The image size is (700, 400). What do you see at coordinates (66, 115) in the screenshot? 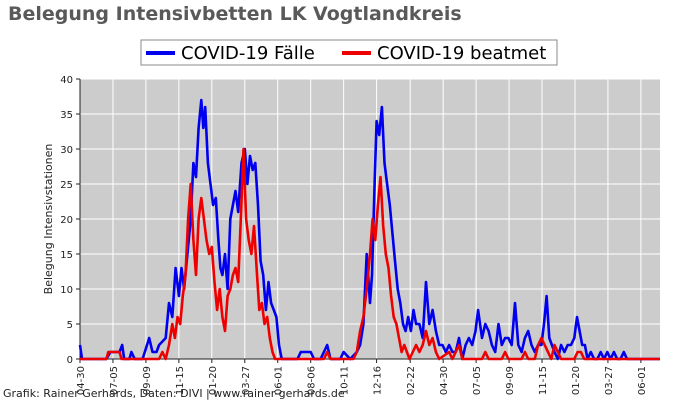
I see `y-tick-label: 35` at bounding box center [66, 115].